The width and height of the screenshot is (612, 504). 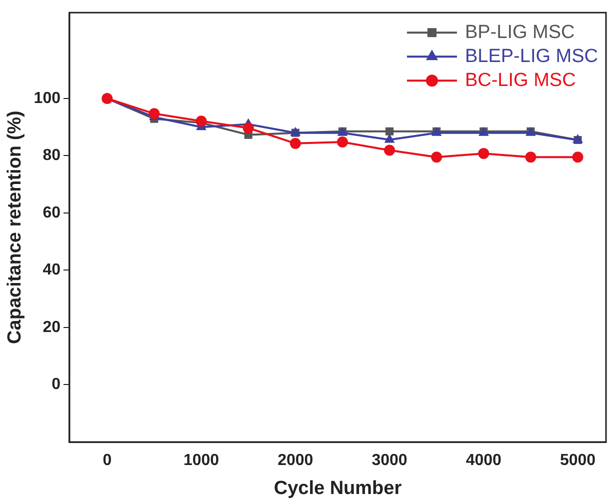 I want to click on y-axis-title: Capacitance retention (%), so click(x=15, y=227).